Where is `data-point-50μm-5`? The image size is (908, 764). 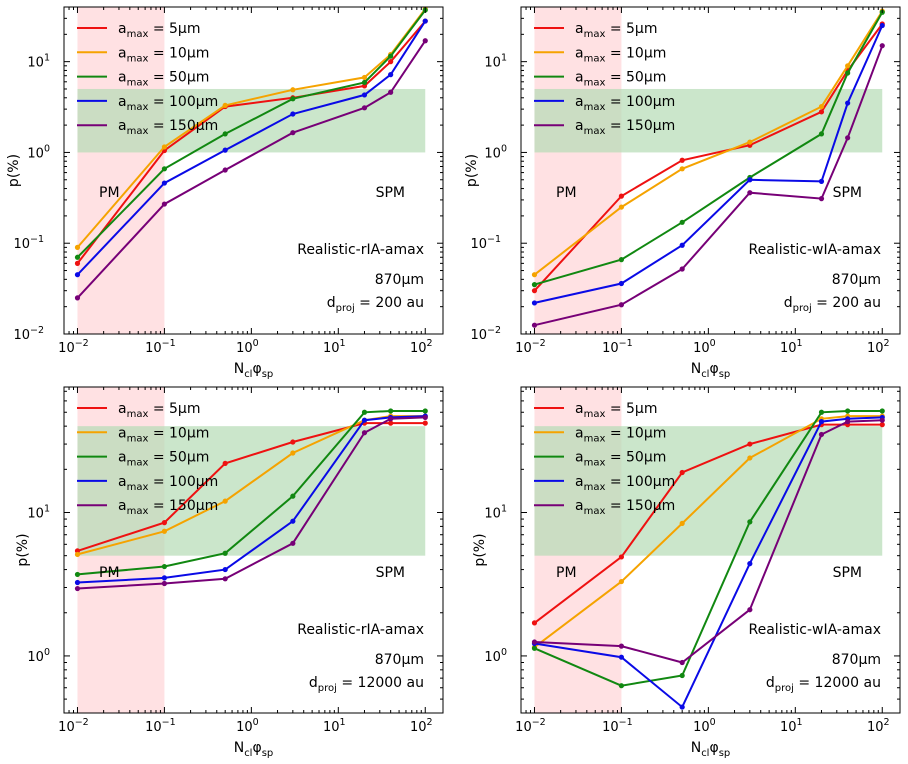 data-point-50μm-5 is located at coordinates (848, 411).